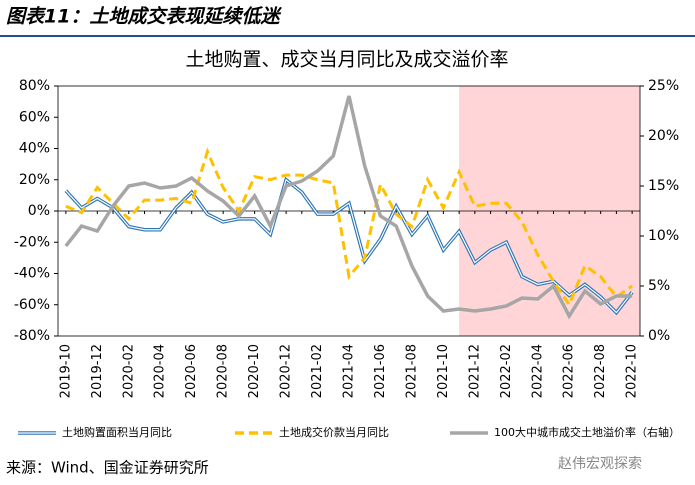 The image size is (695, 485). Describe the element at coordinates (443, 371) in the screenshot. I see `x-tick-label: 2021-10` at that location.